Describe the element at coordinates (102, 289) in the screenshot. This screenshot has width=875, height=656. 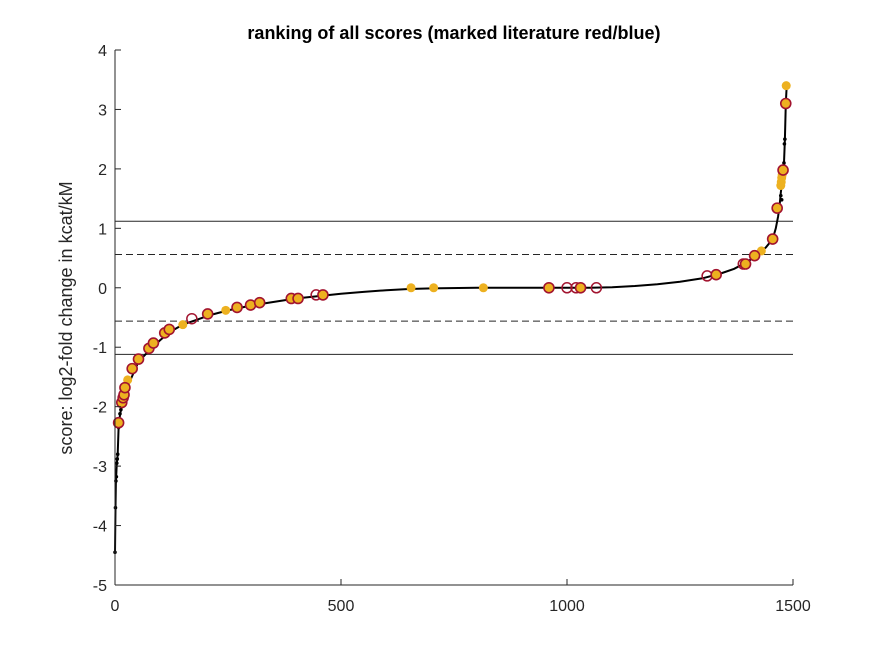
I see `y-tick-label: 0` at that location.